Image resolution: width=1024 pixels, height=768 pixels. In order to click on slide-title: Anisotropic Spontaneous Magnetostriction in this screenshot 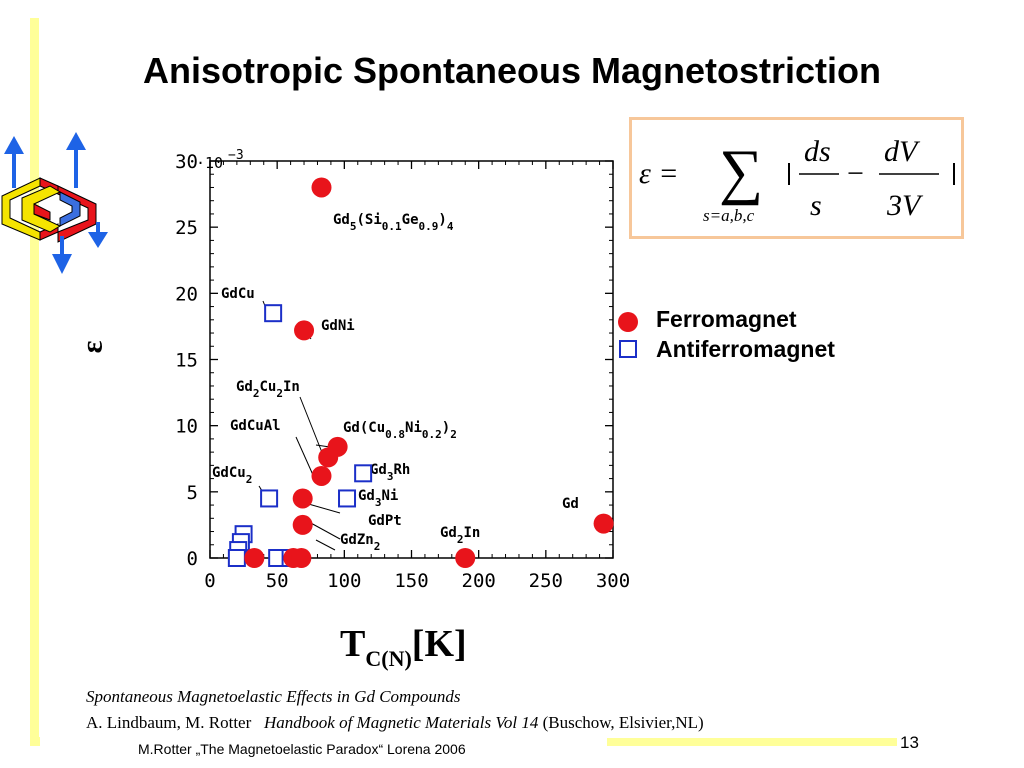, I will do `click(512, 70)`.